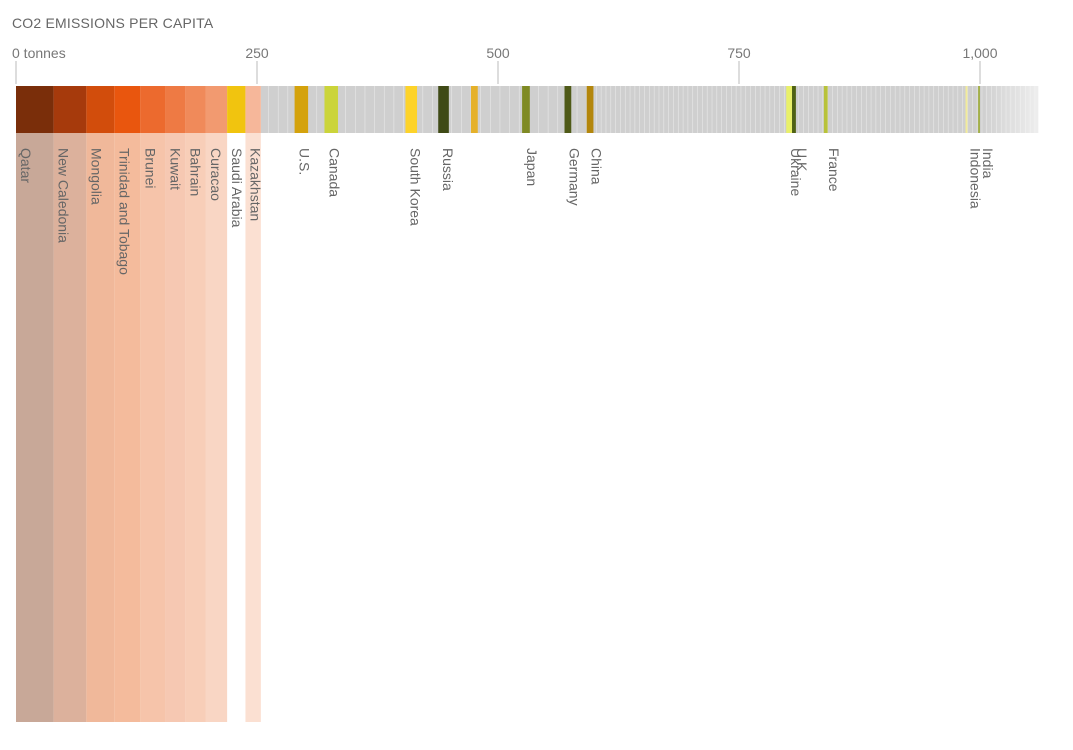 The height and width of the screenshot is (750, 1073). I want to click on label-kazakhstan: Kazakhstan, so click(255, 184).